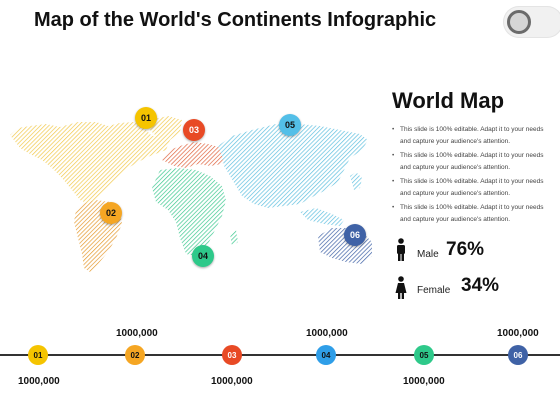 The image size is (560, 420). What do you see at coordinates (401, 249) in the screenshot?
I see `male-person-icon` at bounding box center [401, 249].